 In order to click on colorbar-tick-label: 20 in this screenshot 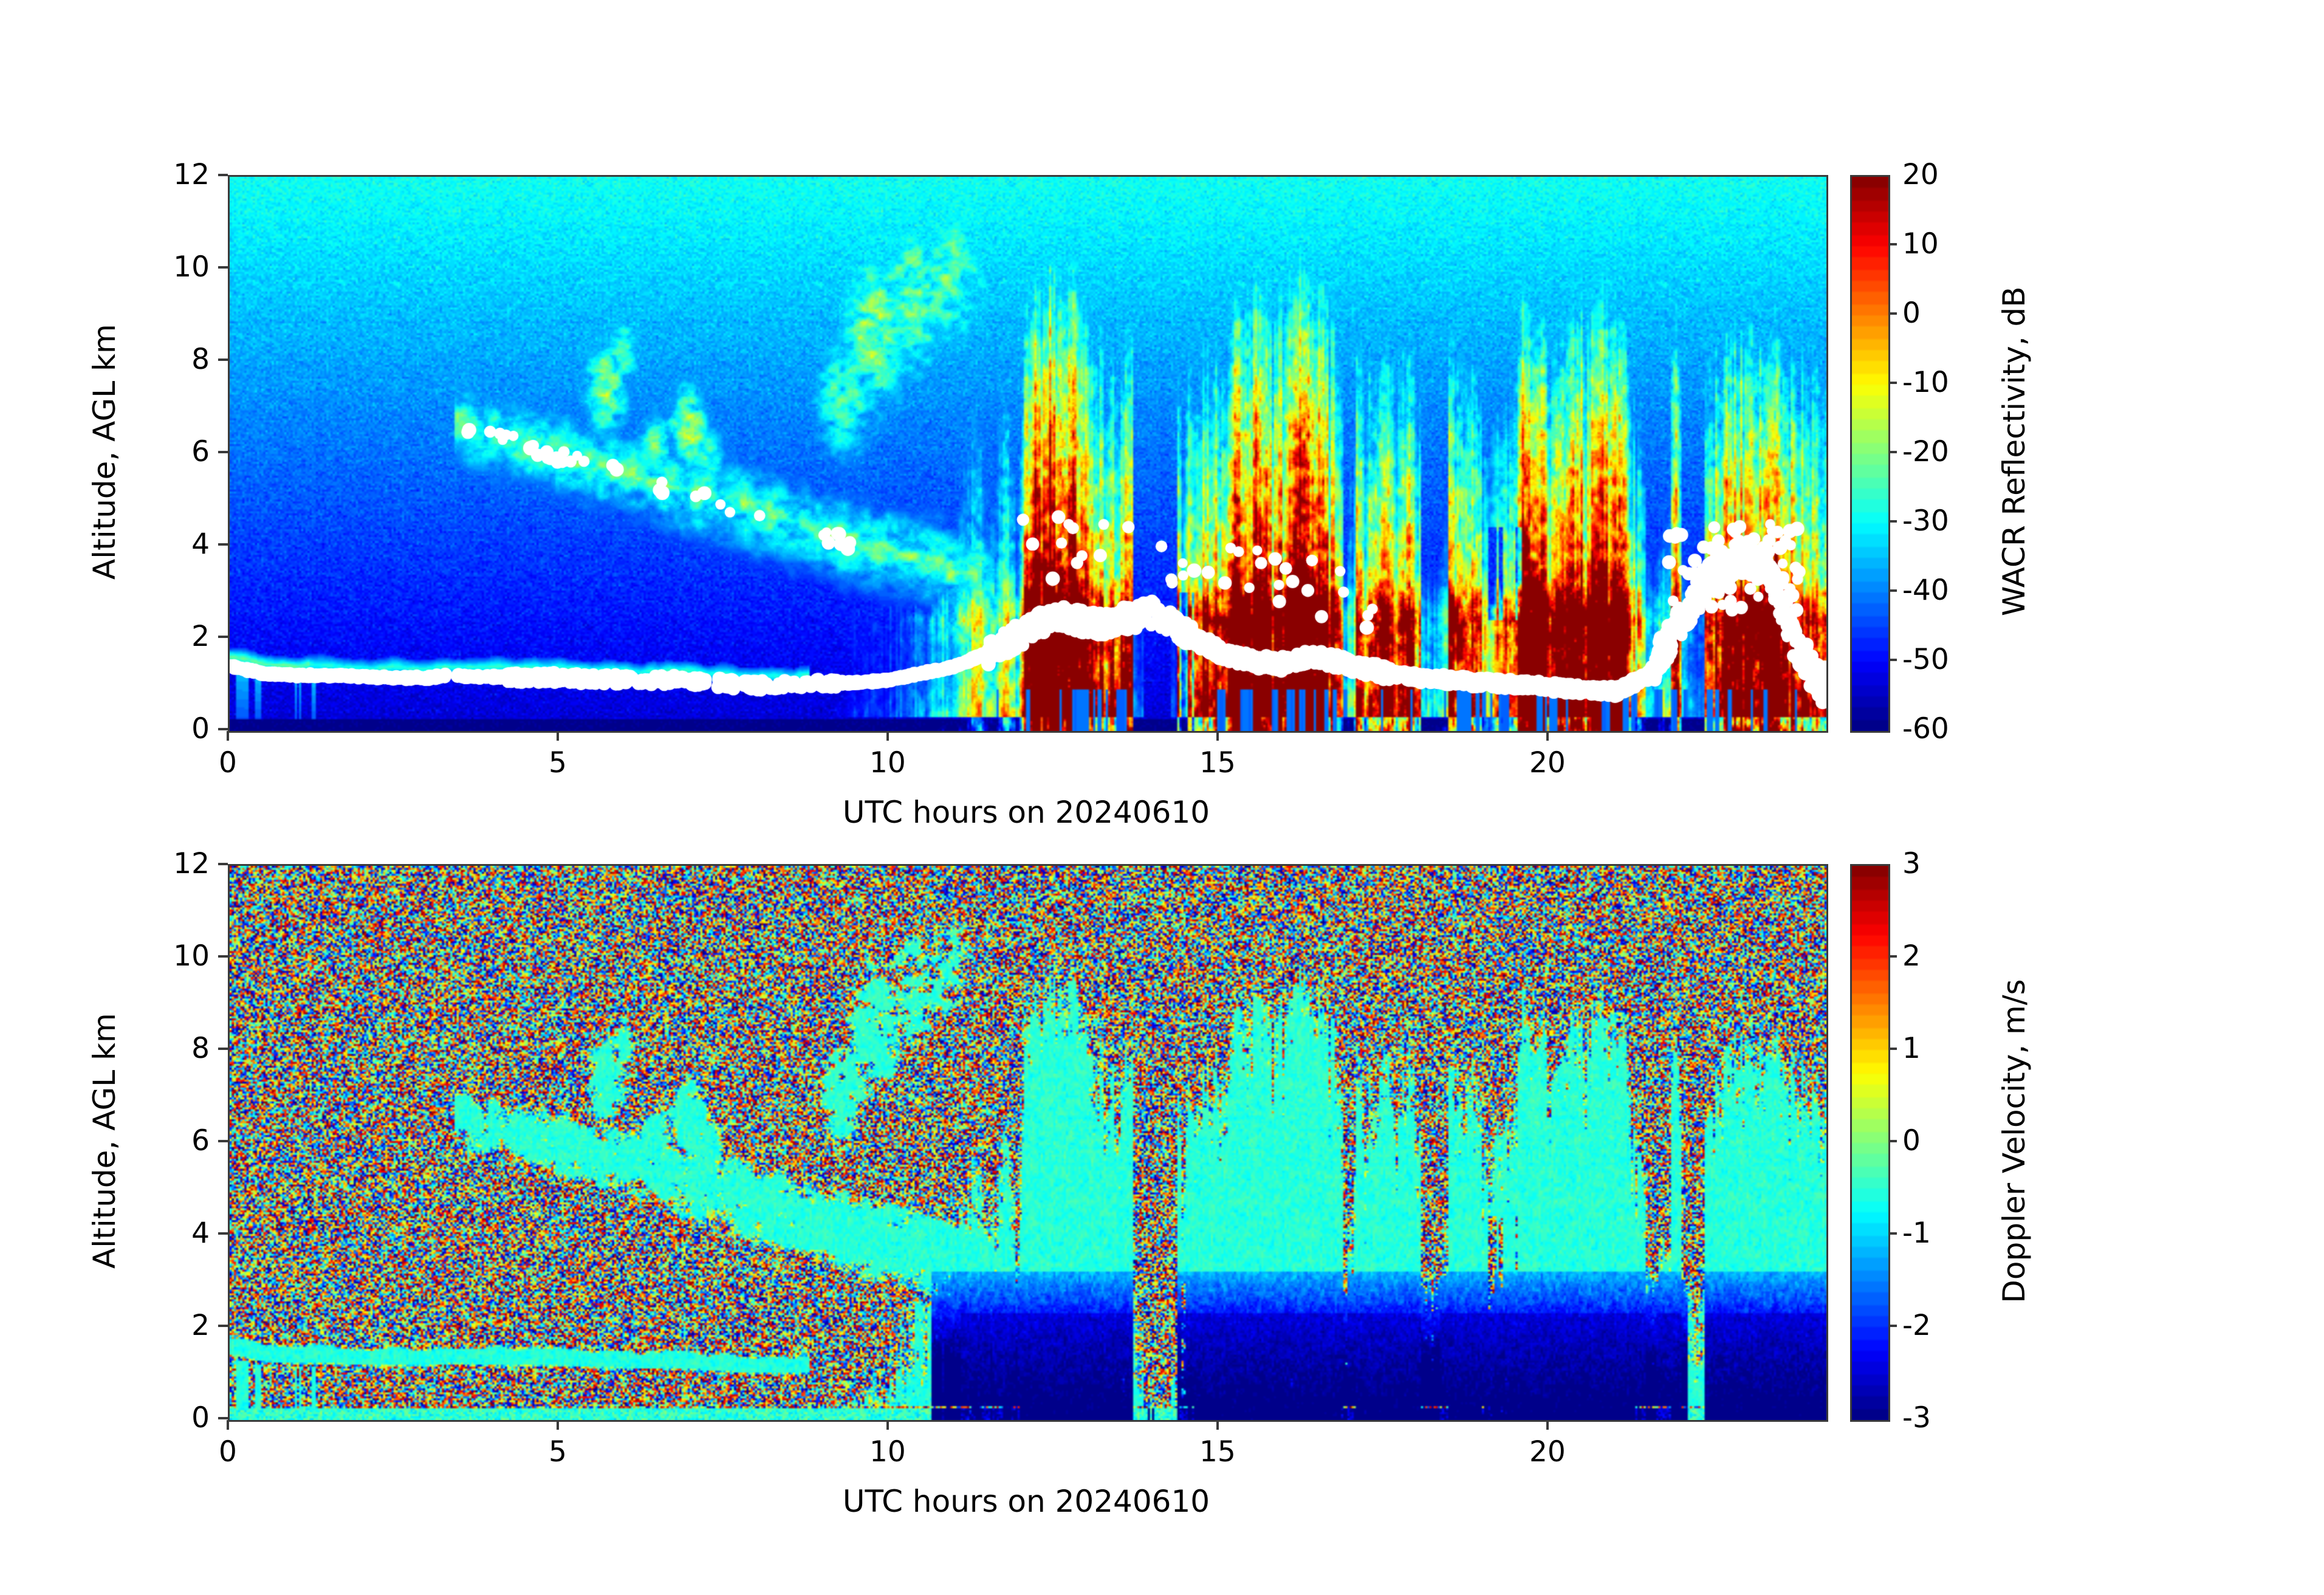, I will do `click(1921, 174)`.